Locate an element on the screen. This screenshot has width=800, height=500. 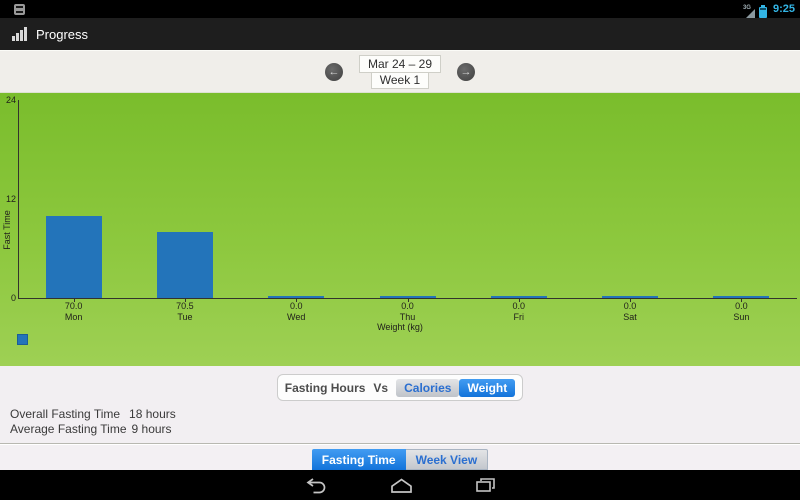
y-tick-label: 12 is located at coordinates (10, 199).